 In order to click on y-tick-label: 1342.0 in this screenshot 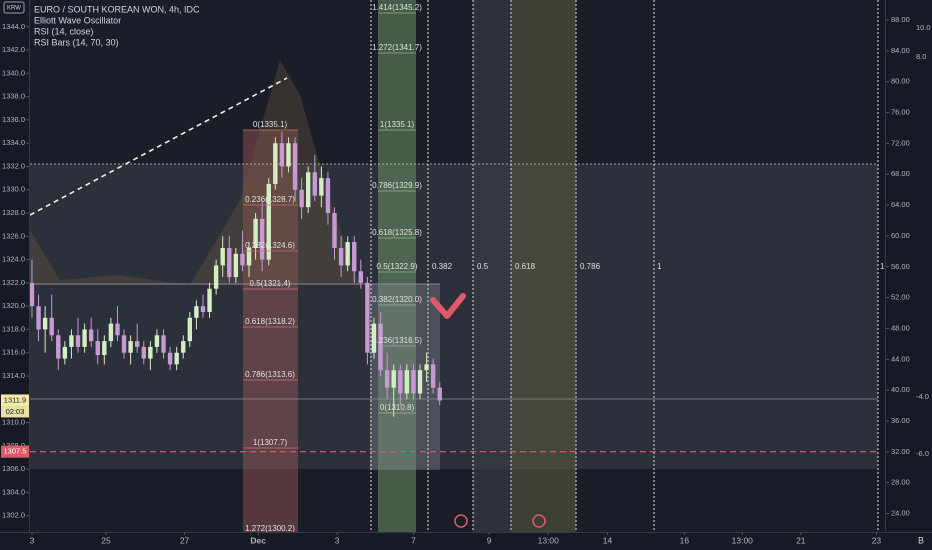, I will do `click(13, 49)`.